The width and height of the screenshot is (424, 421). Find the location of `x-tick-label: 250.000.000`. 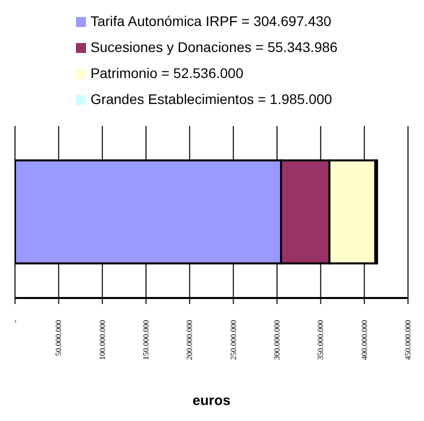

x-tick-label: 250.000.000 is located at coordinates (233, 340).